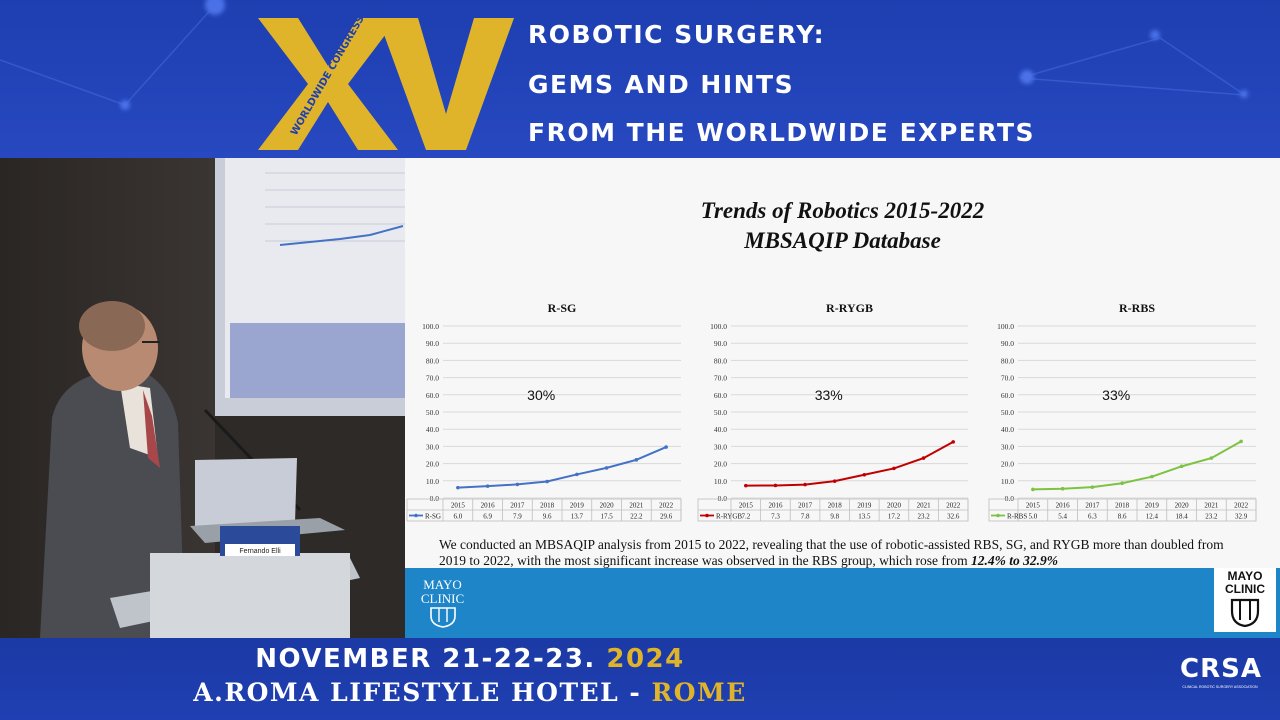  Describe the element at coordinates (1241, 517) in the screenshot. I see `data-label-r-rbs: 32.9` at that location.